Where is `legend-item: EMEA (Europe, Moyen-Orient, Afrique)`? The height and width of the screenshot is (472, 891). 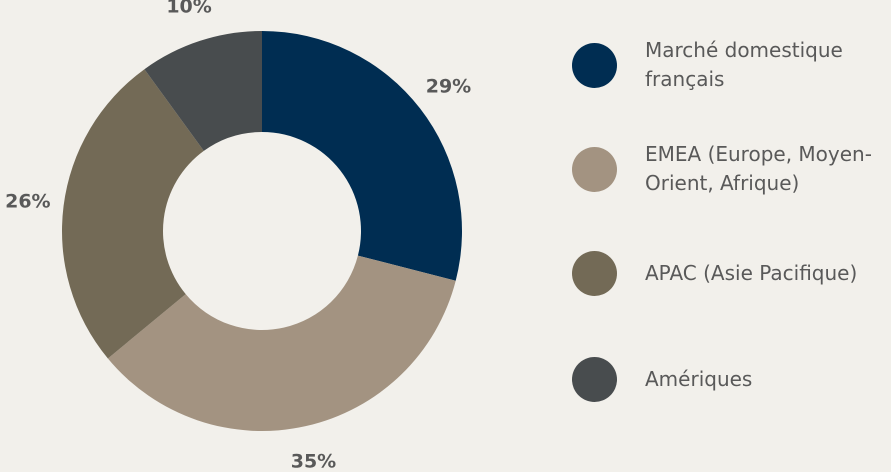
legend-item: EMEA (Europe, Moyen-Orient, Afrique) is located at coordinates (730, 169).